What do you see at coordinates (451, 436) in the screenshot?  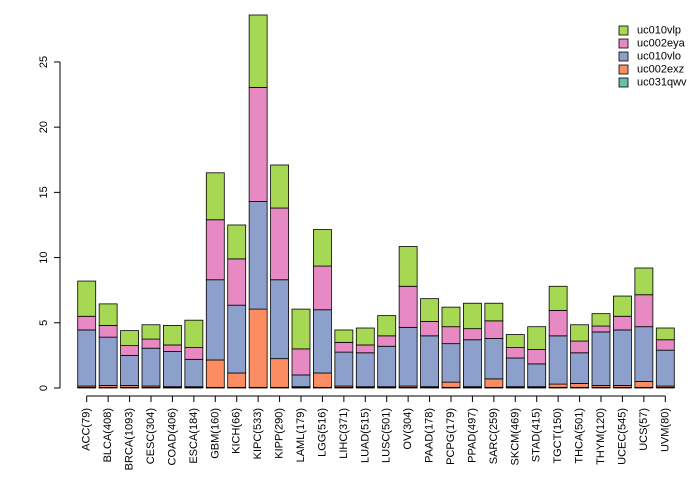 I see `x-tick-label: PCPG(179)` at bounding box center [451, 436].